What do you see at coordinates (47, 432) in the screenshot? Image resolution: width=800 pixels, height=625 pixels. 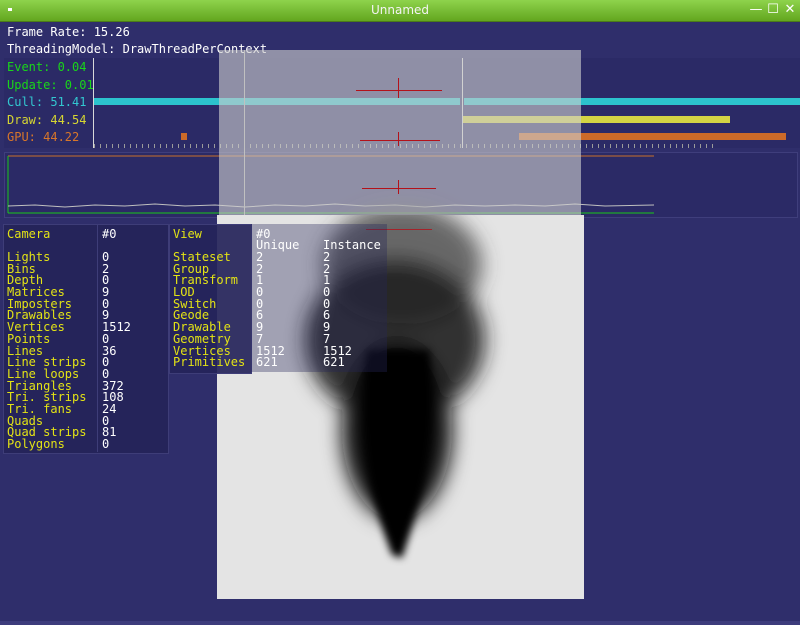 I see `camera-row-label: Quad strips` at bounding box center [47, 432].